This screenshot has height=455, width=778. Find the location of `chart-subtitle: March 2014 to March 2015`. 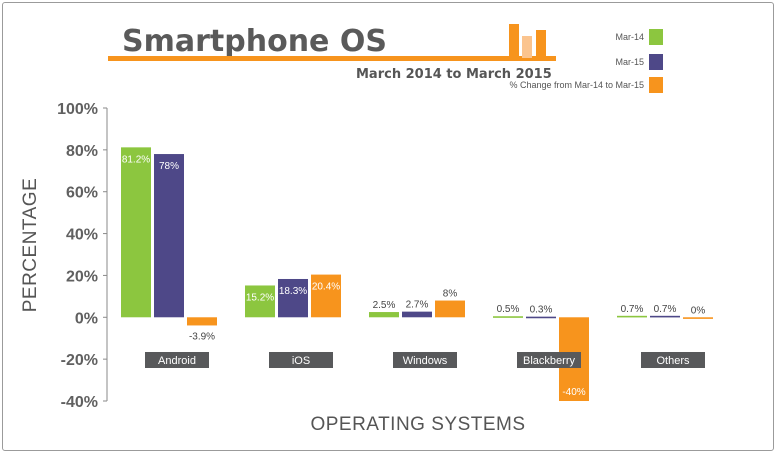

chart-subtitle: March 2014 to March 2015 is located at coordinates (454, 74).